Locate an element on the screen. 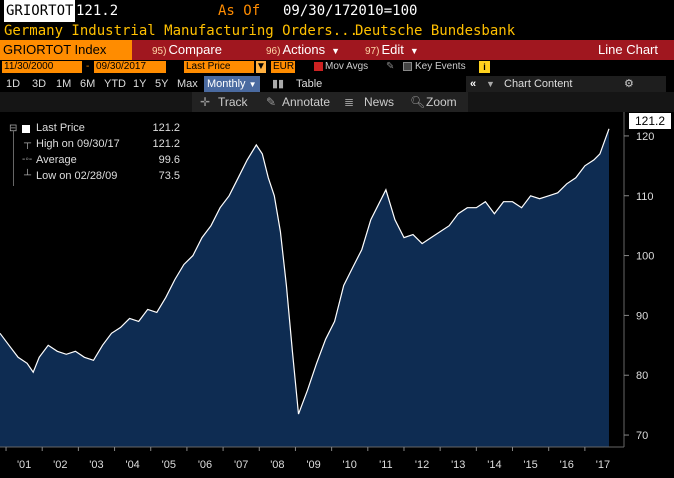  y-tick-label: 80 is located at coordinates (642, 376).